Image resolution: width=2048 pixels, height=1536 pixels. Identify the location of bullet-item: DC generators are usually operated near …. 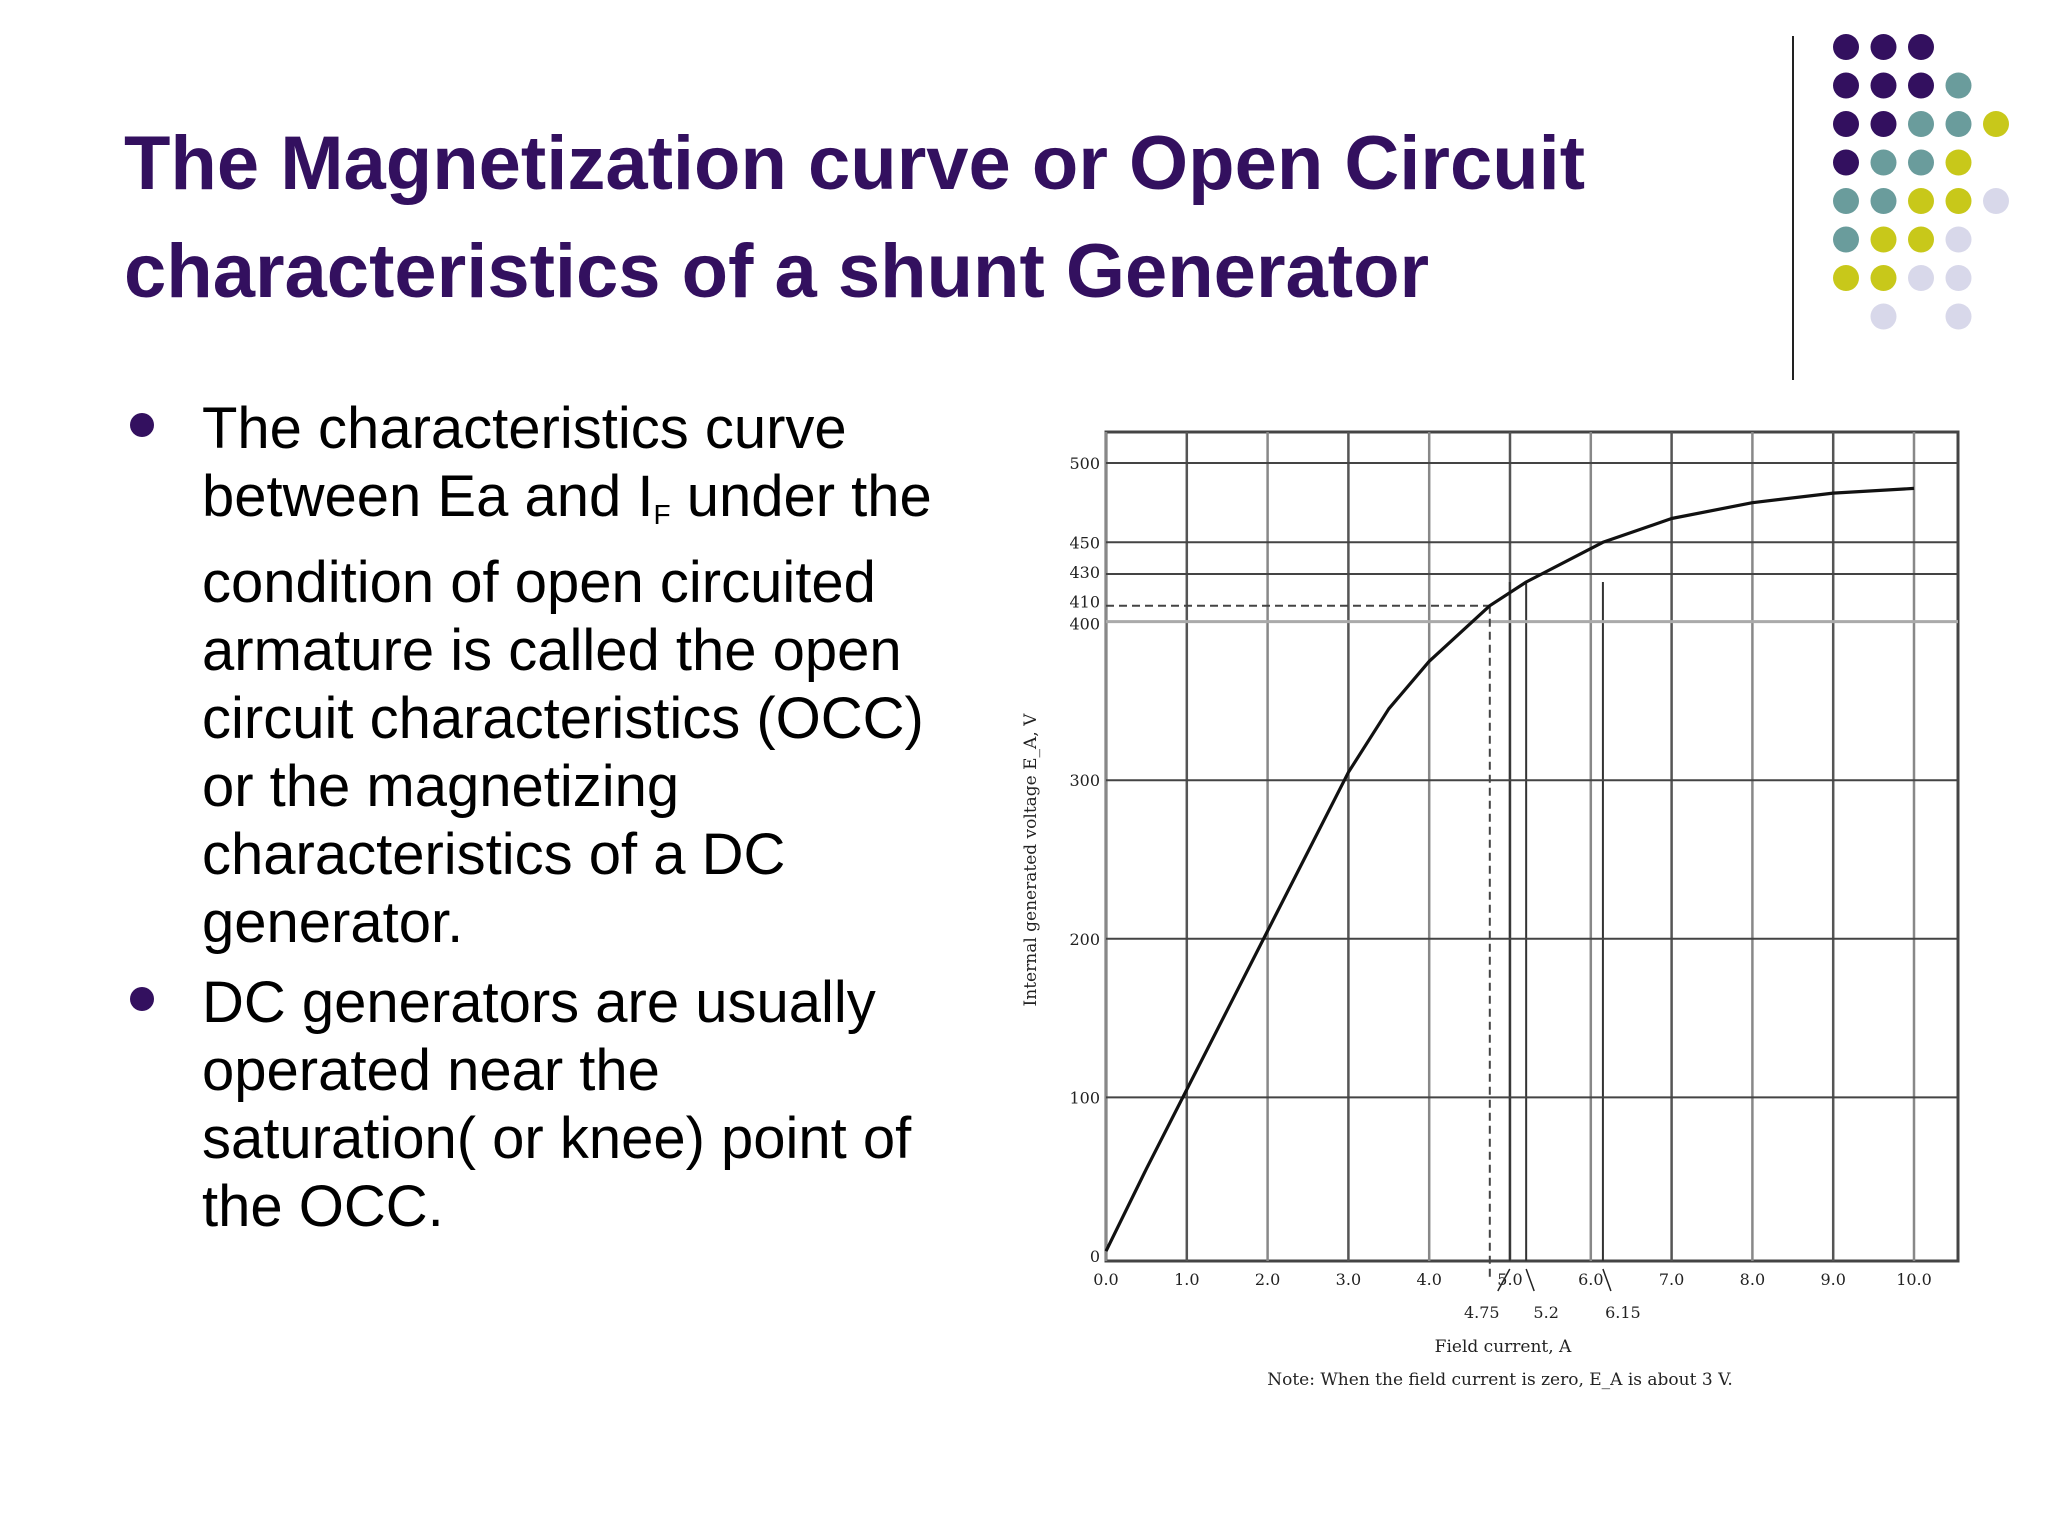
(574, 1105).